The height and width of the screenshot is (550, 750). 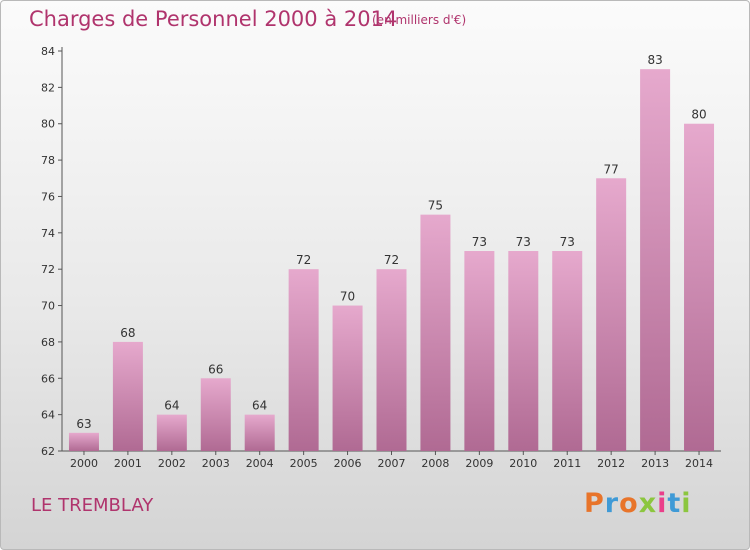 I want to click on bar-value-label: 63, so click(x=83, y=424).